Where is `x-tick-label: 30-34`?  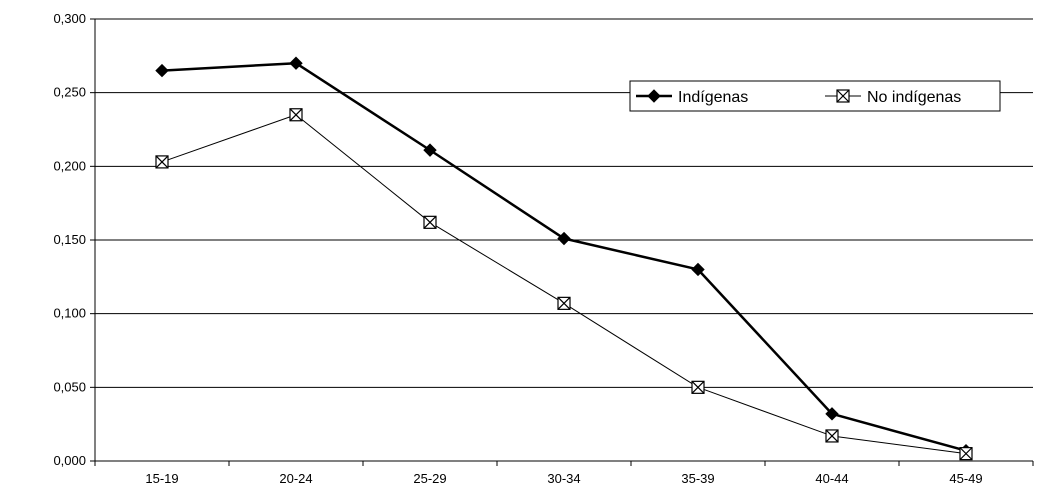
x-tick-label: 30-34 is located at coordinates (563, 478).